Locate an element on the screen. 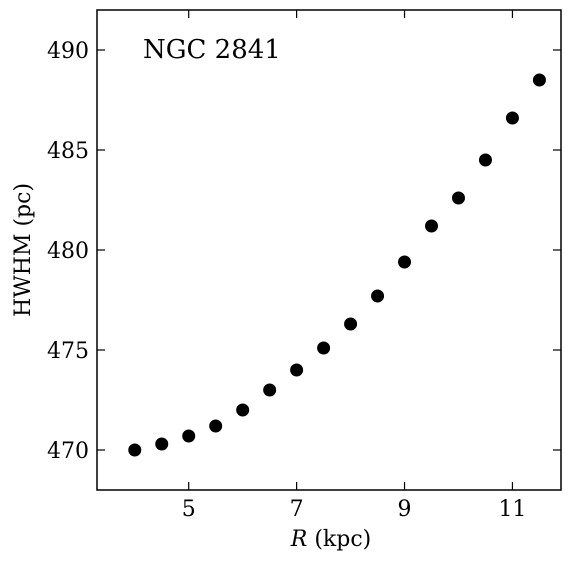  x-tick-label: 11 is located at coordinates (512, 509).